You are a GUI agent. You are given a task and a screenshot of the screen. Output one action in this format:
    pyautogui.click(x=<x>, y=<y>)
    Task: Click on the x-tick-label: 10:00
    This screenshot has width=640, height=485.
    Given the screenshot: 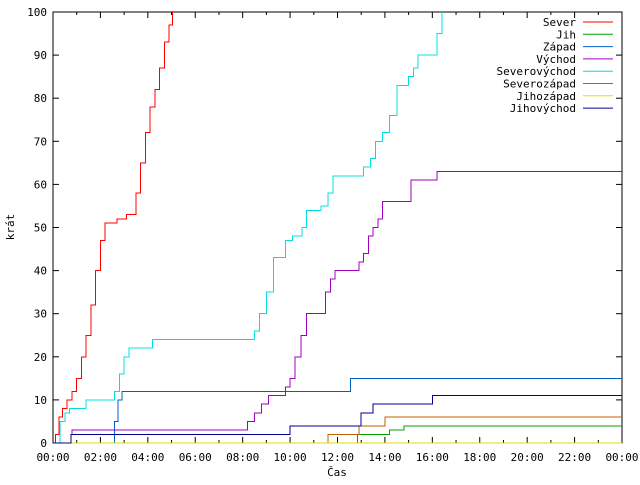 What is the action you would take?
    pyautogui.click(x=290, y=457)
    